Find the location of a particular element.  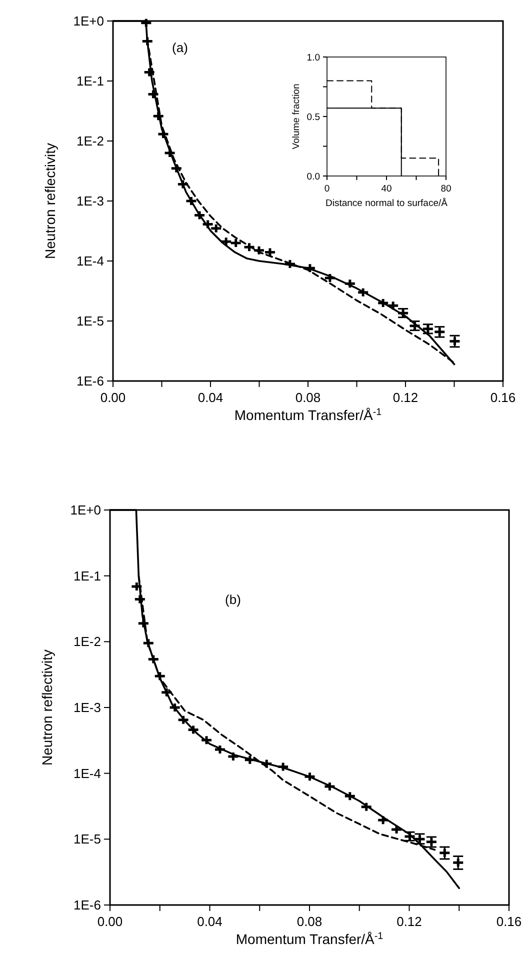

x-tick-label: 40 is located at coordinates (386, 189).